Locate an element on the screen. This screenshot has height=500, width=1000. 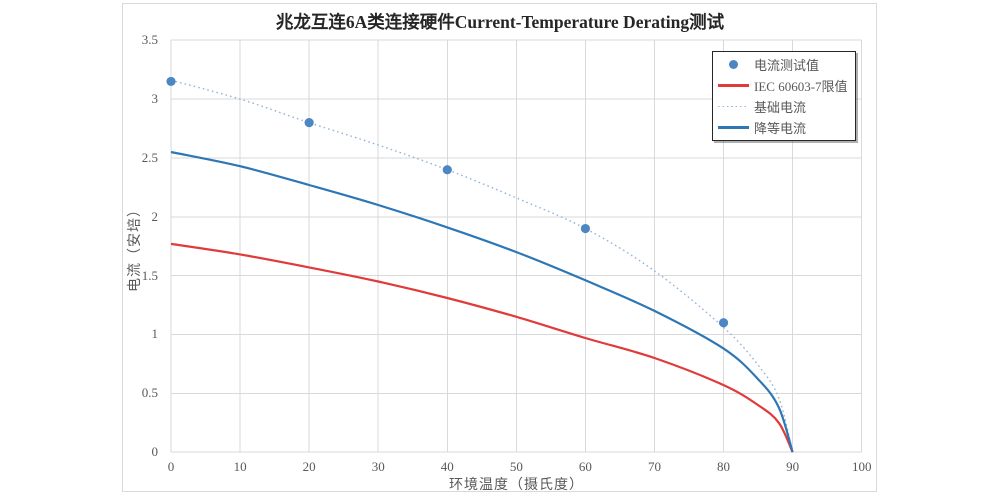
circle-marker-icon is located at coordinates (733, 64).